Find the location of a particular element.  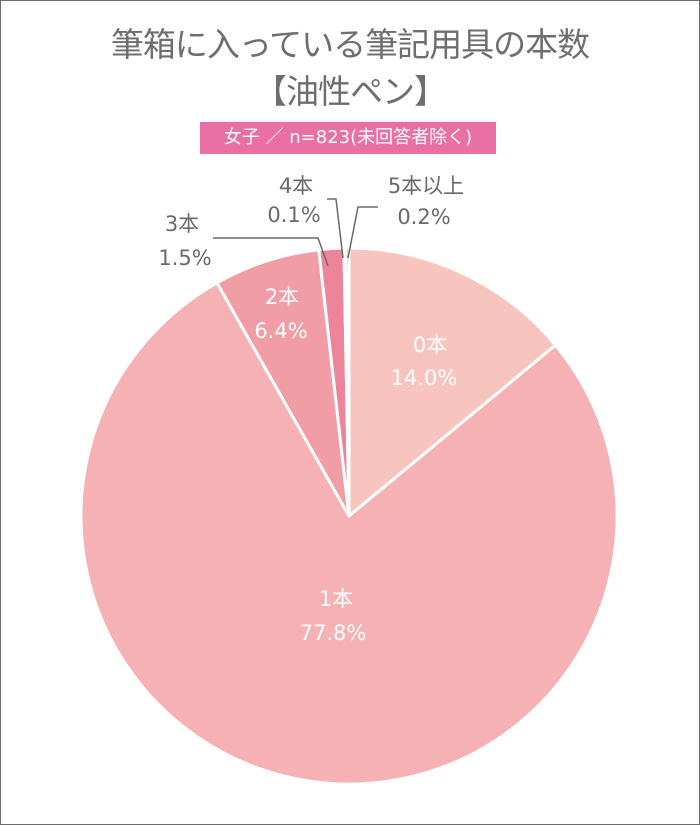

slice-label-1-name: 1本 is located at coordinates (336, 599).